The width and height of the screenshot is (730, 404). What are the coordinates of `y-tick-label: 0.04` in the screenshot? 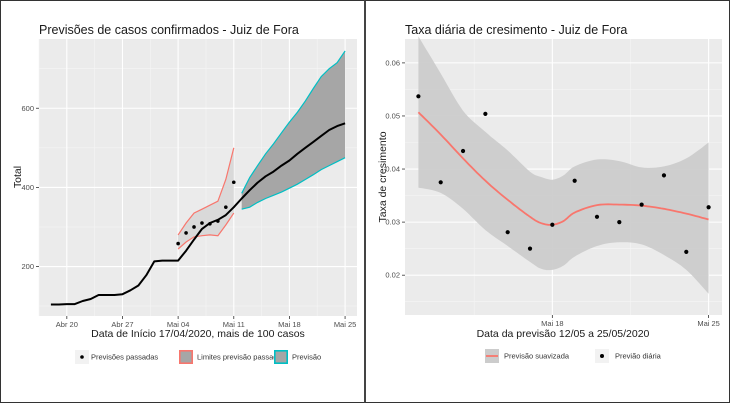 It's located at (392, 169).